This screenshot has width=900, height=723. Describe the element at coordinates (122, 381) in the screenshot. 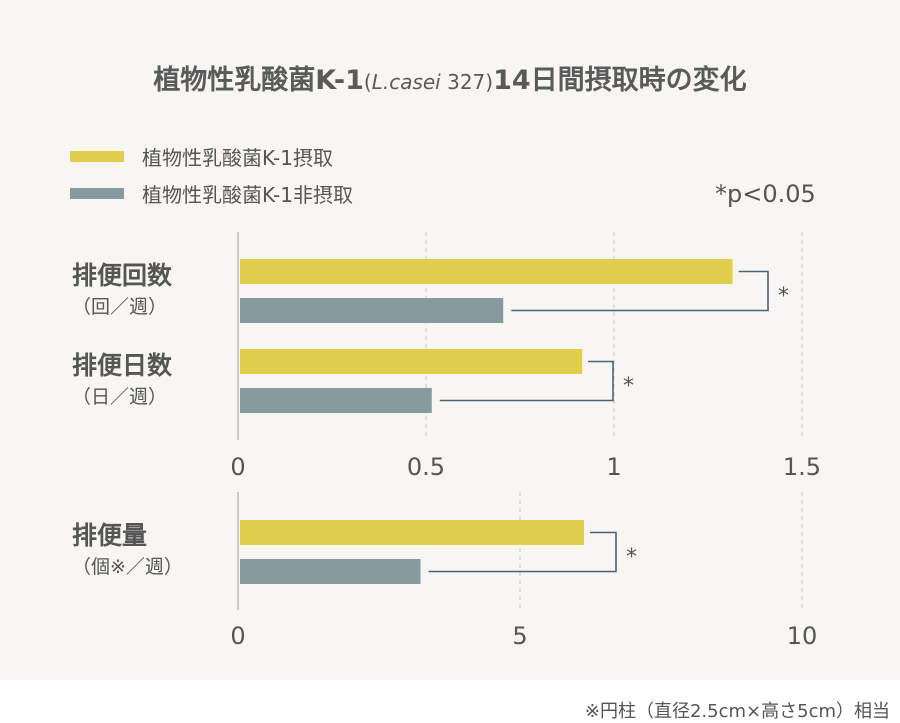

I see `category-label-bowel-days: 排便日数 （日／週）` at that location.